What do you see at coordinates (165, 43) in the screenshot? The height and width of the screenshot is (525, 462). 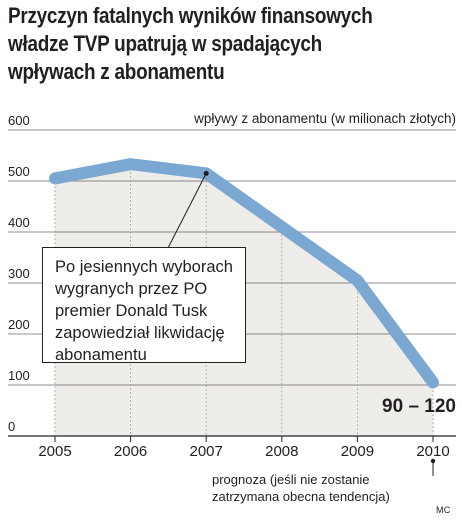 I see `title-line: władze TVP upatrują w spadających` at bounding box center [165, 43].